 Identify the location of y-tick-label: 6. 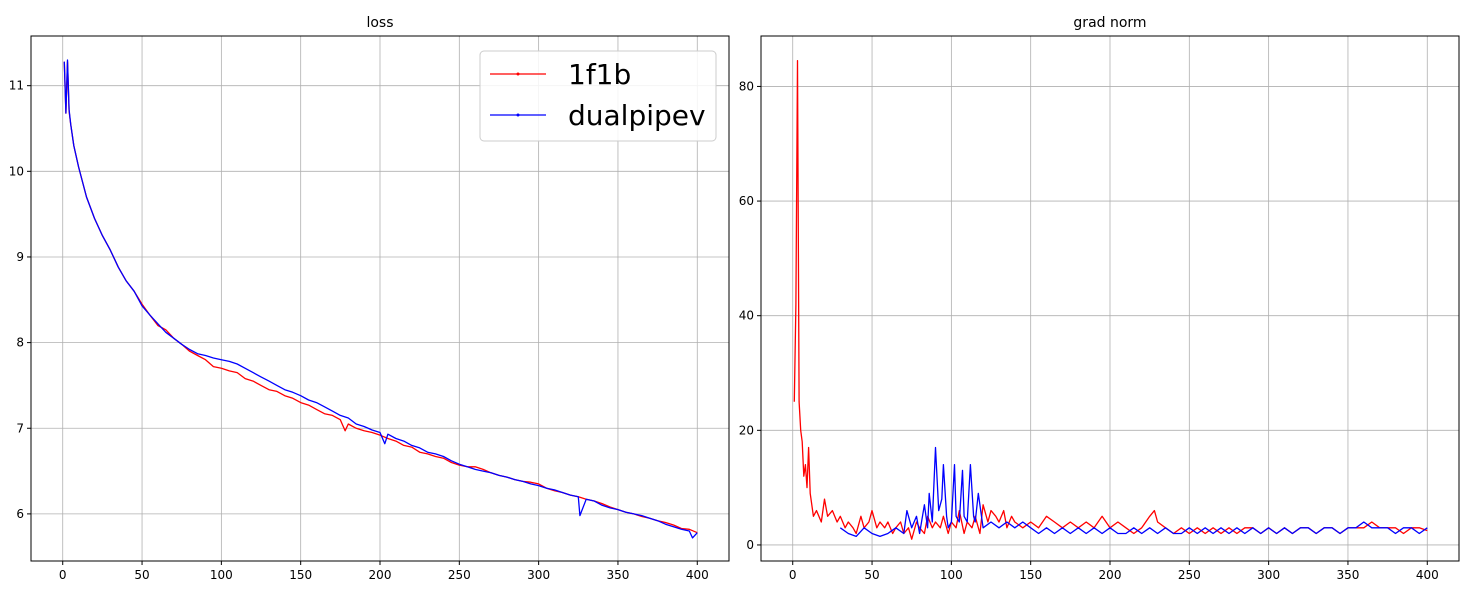
(20, 514).